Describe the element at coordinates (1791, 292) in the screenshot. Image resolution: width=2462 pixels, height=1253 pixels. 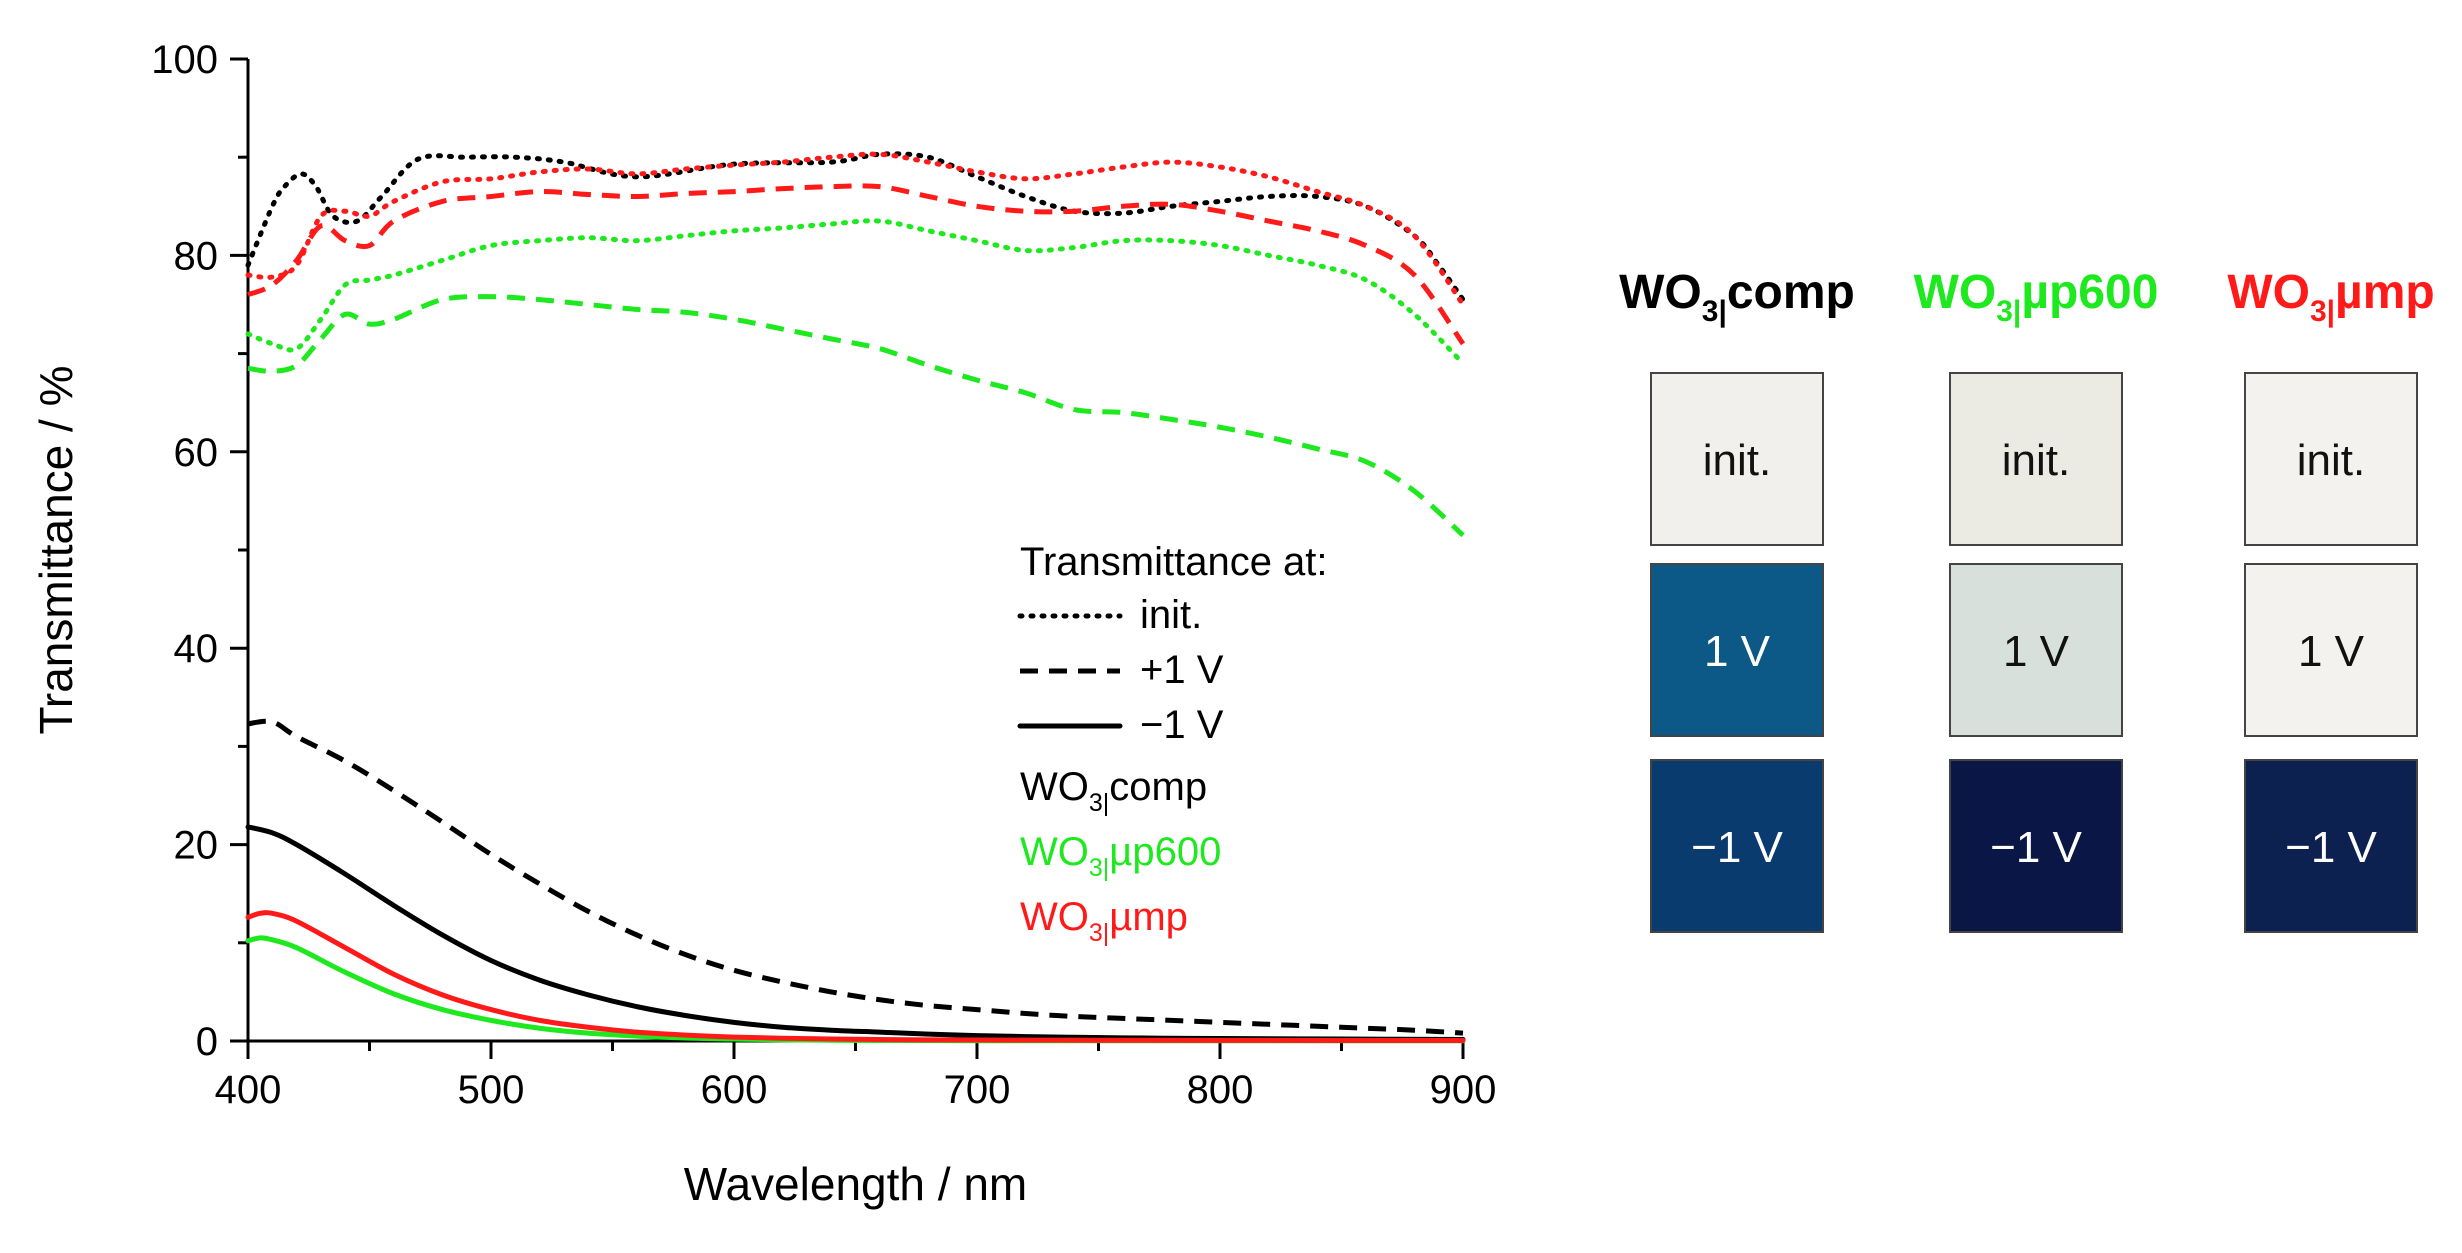
I see `panel-header-comp-suffix: comp` at that location.